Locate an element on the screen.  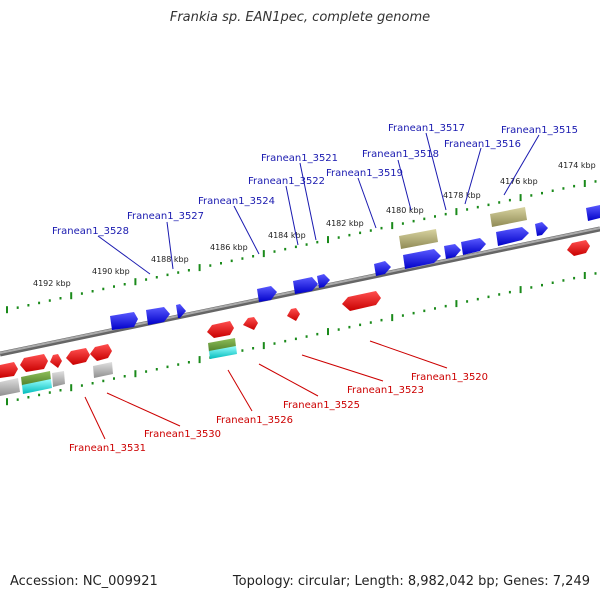
gene-label: Franean1_3523 is located at coordinates (385, 390).